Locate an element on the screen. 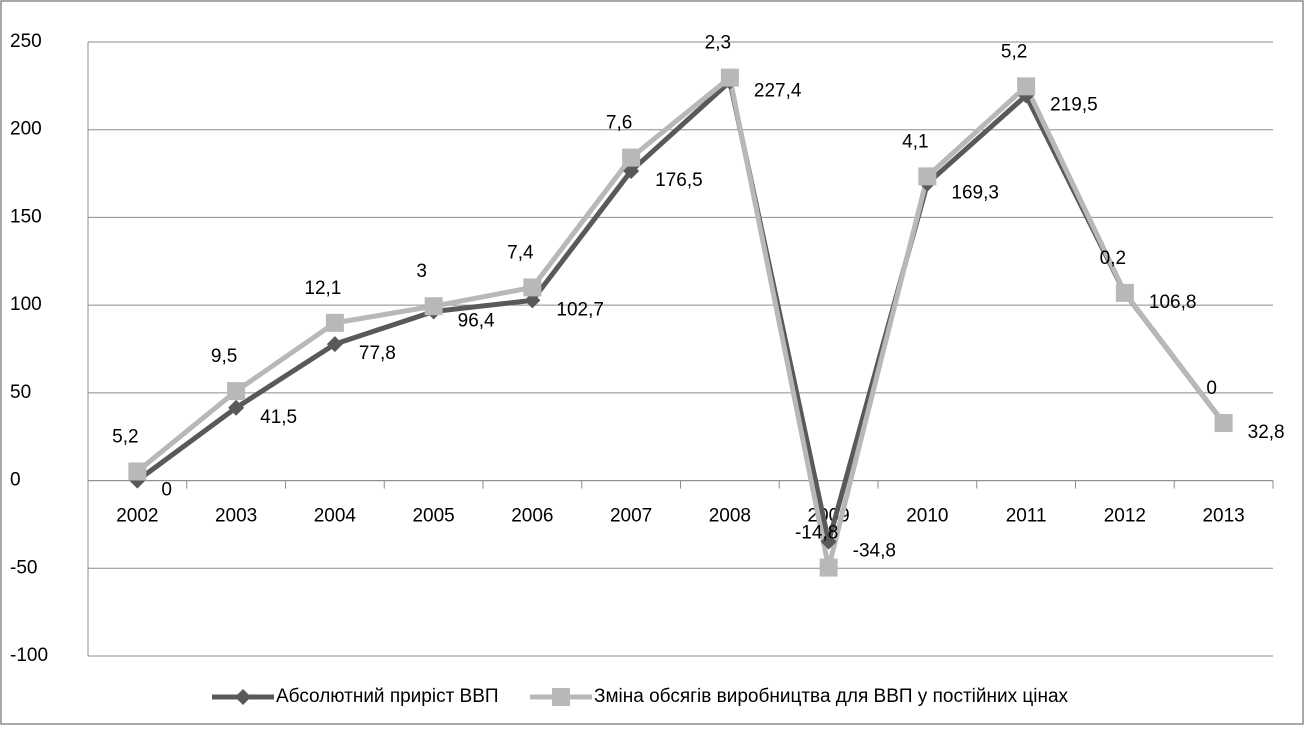 The width and height of the screenshot is (1305, 731). data-label: 77,8 is located at coordinates (377, 353).